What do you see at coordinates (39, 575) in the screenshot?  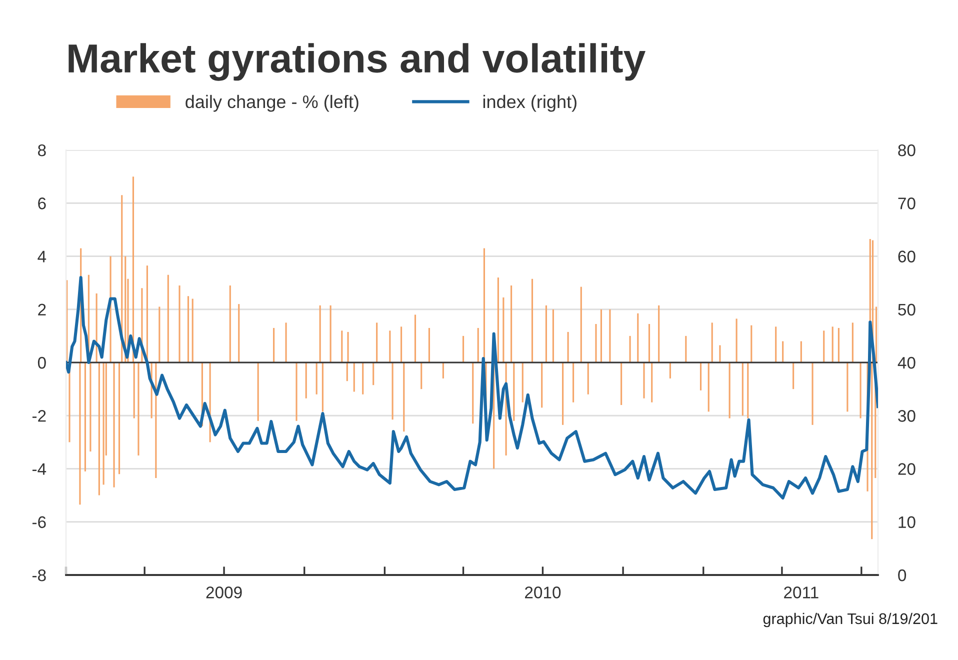 I see `y-tick-label: -8` at bounding box center [39, 575].